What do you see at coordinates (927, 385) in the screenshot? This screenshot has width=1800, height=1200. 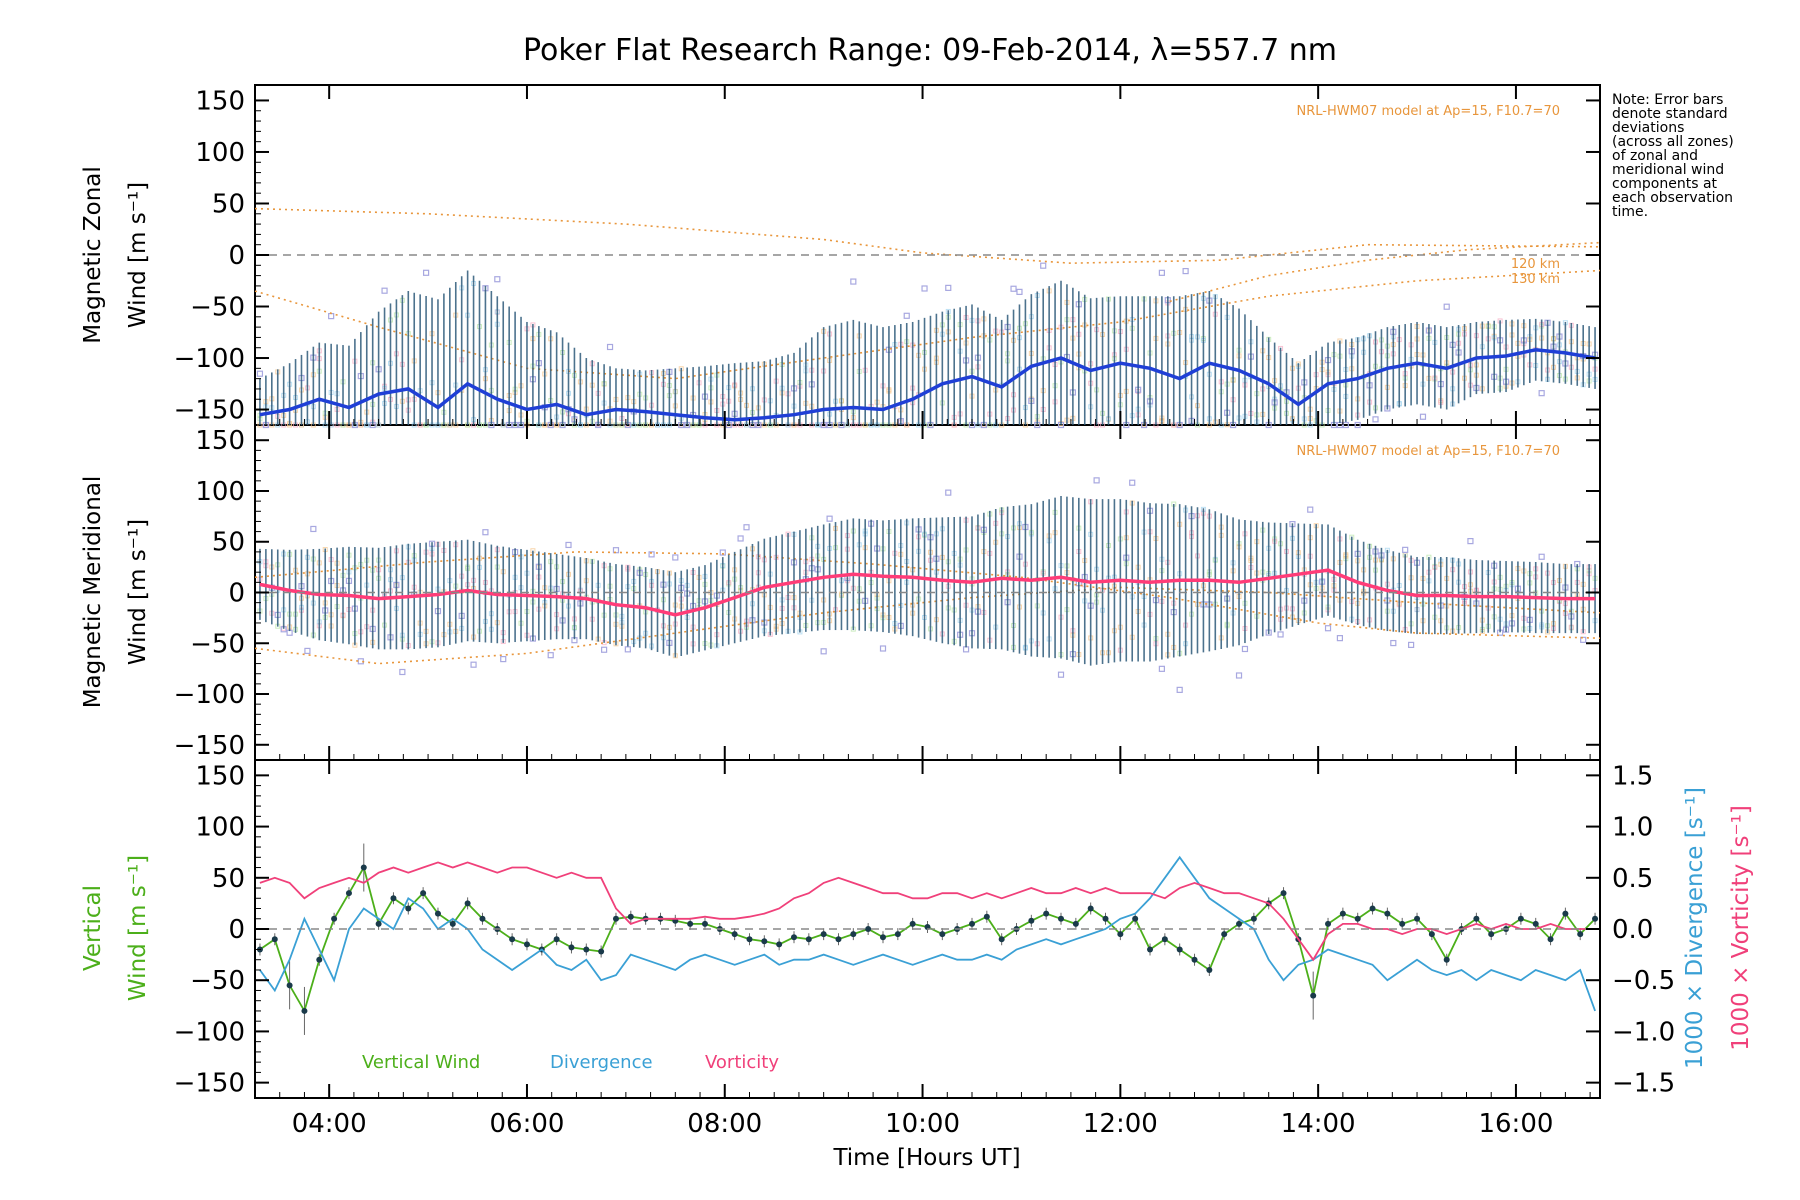 I see `zonal-mean-line` at bounding box center [927, 385].